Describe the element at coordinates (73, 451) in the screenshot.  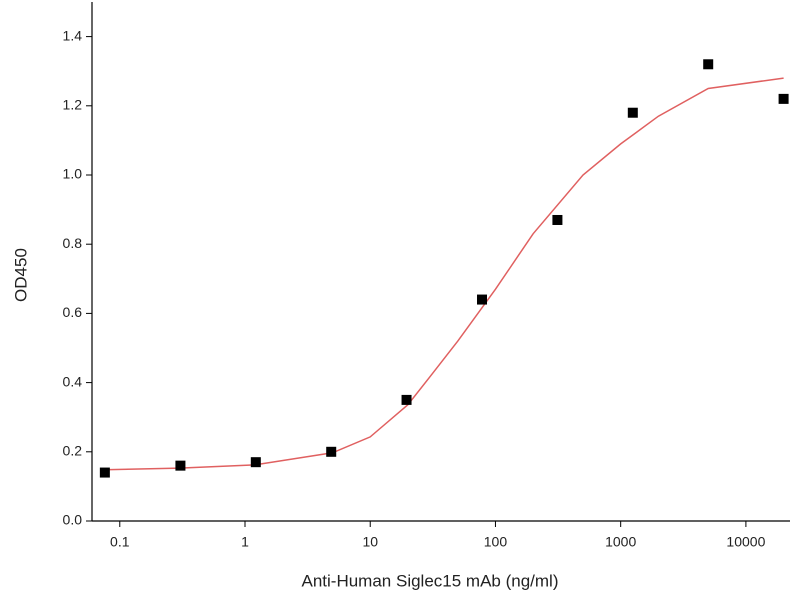
I see `y-tick-label: 0.2` at that location.